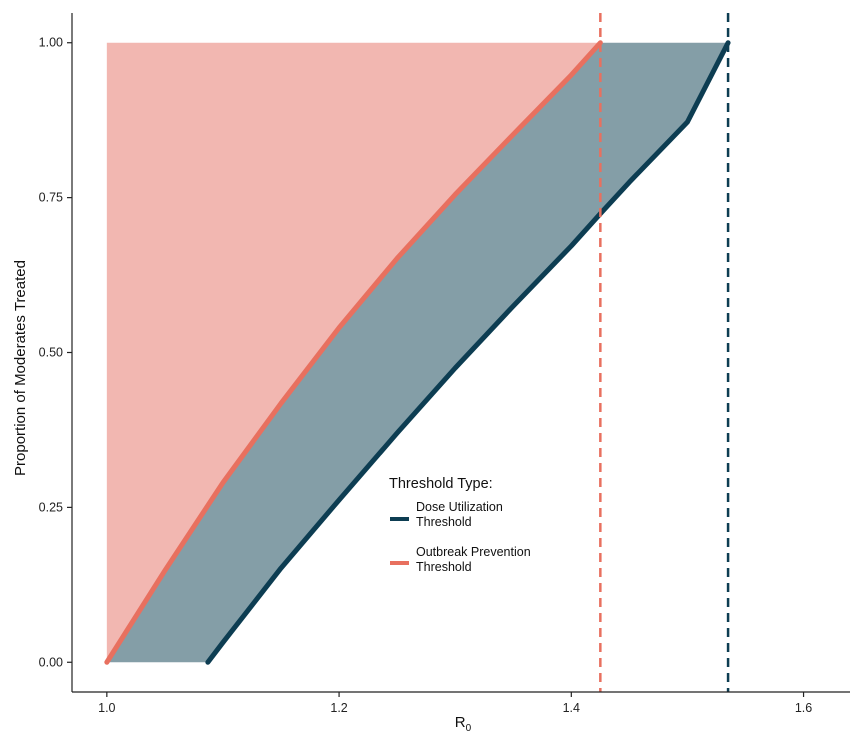 The width and height of the screenshot is (854, 734). I want to click on x-tick-label: 1.0, so click(106, 708).